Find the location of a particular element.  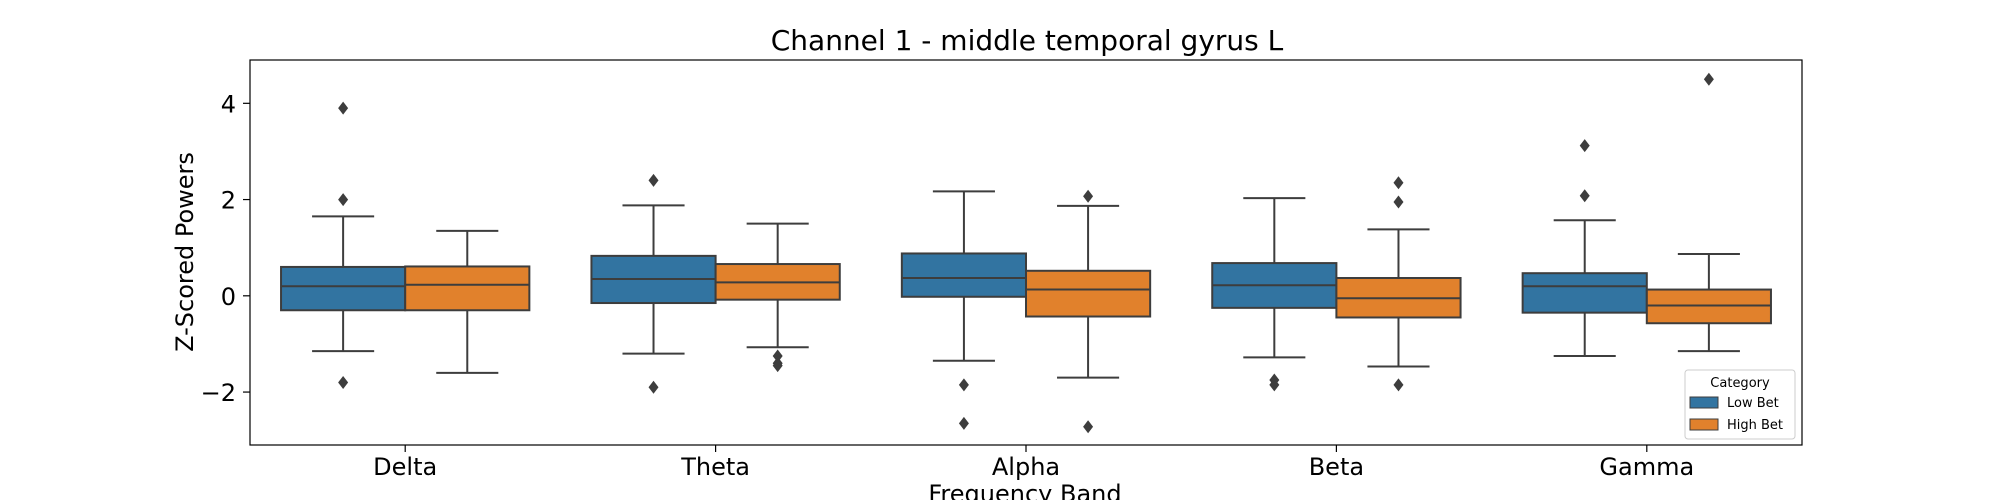

legend-swatch-low-bet is located at coordinates (1704, 402).